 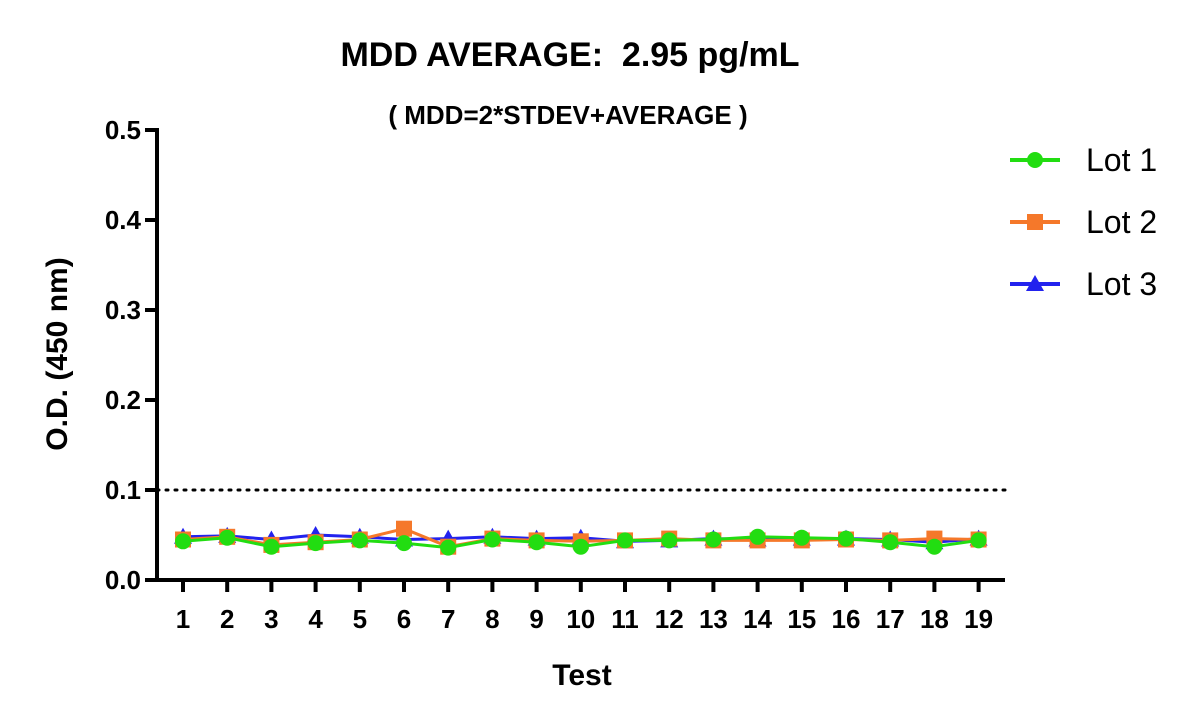 I want to click on legend-label: Lot 3, so click(x=1121, y=284).